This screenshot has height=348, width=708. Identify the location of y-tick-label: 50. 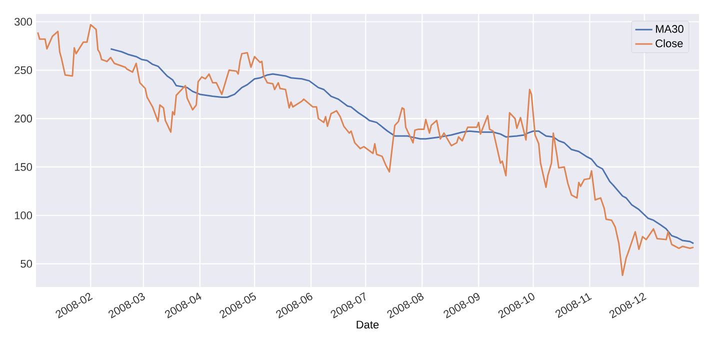
(26, 264).